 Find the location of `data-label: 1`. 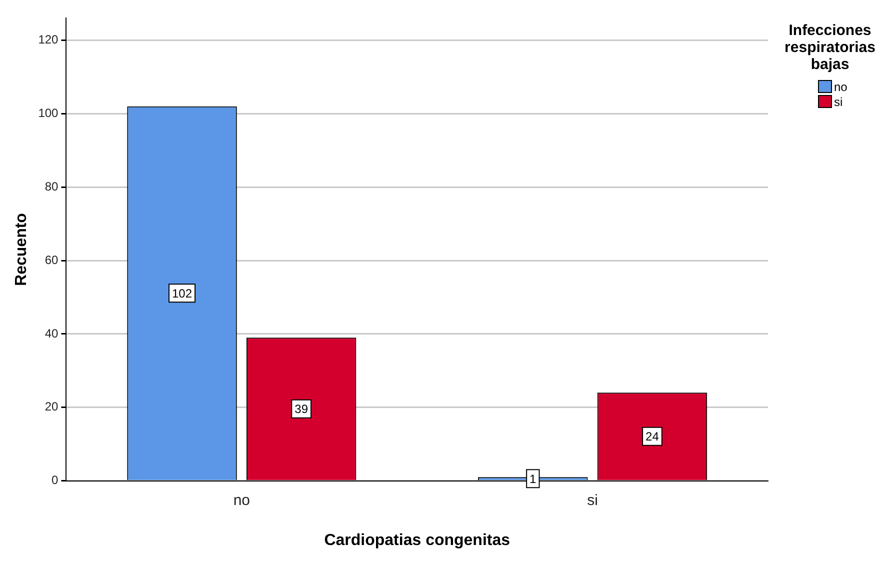

data-label: 1 is located at coordinates (533, 479).